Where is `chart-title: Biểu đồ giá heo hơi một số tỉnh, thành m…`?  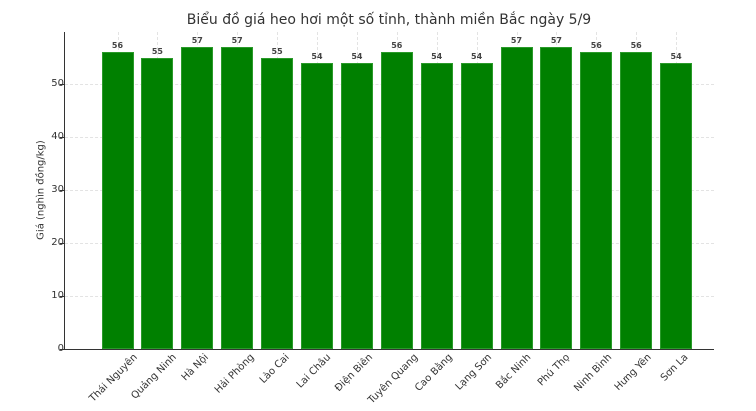 chart-title: Biểu đồ giá heo hơi một số tỉnh, thành m… is located at coordinates (389, 20).